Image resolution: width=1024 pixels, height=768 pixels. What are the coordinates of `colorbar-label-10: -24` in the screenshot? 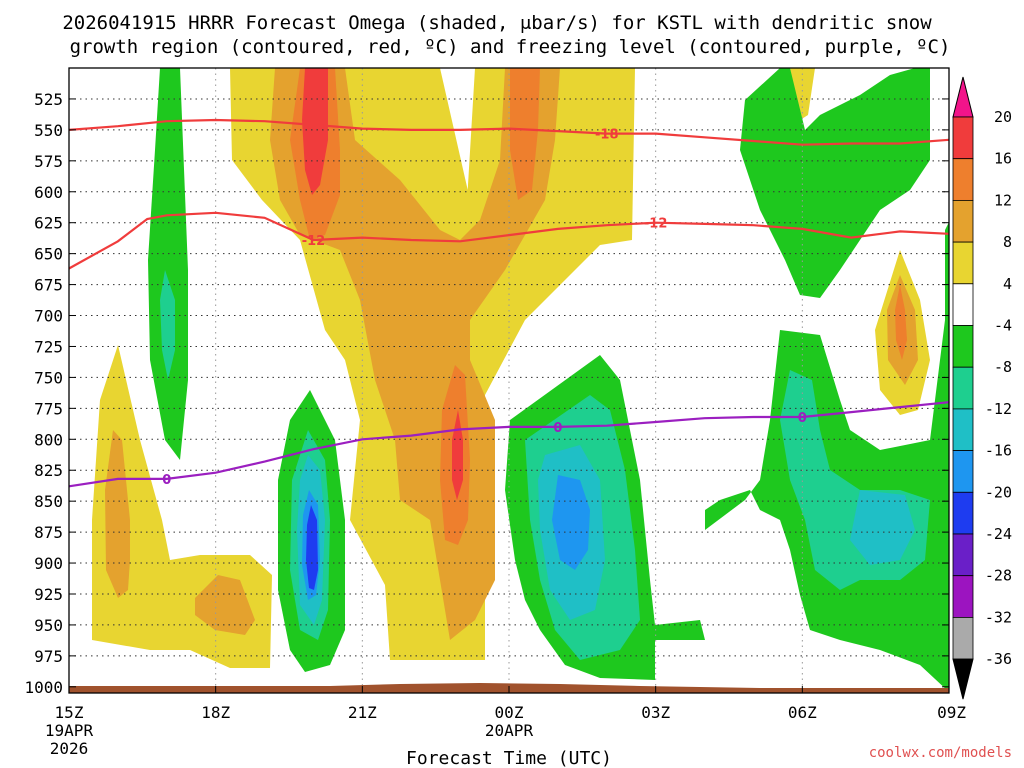 It's located at (998, 534).